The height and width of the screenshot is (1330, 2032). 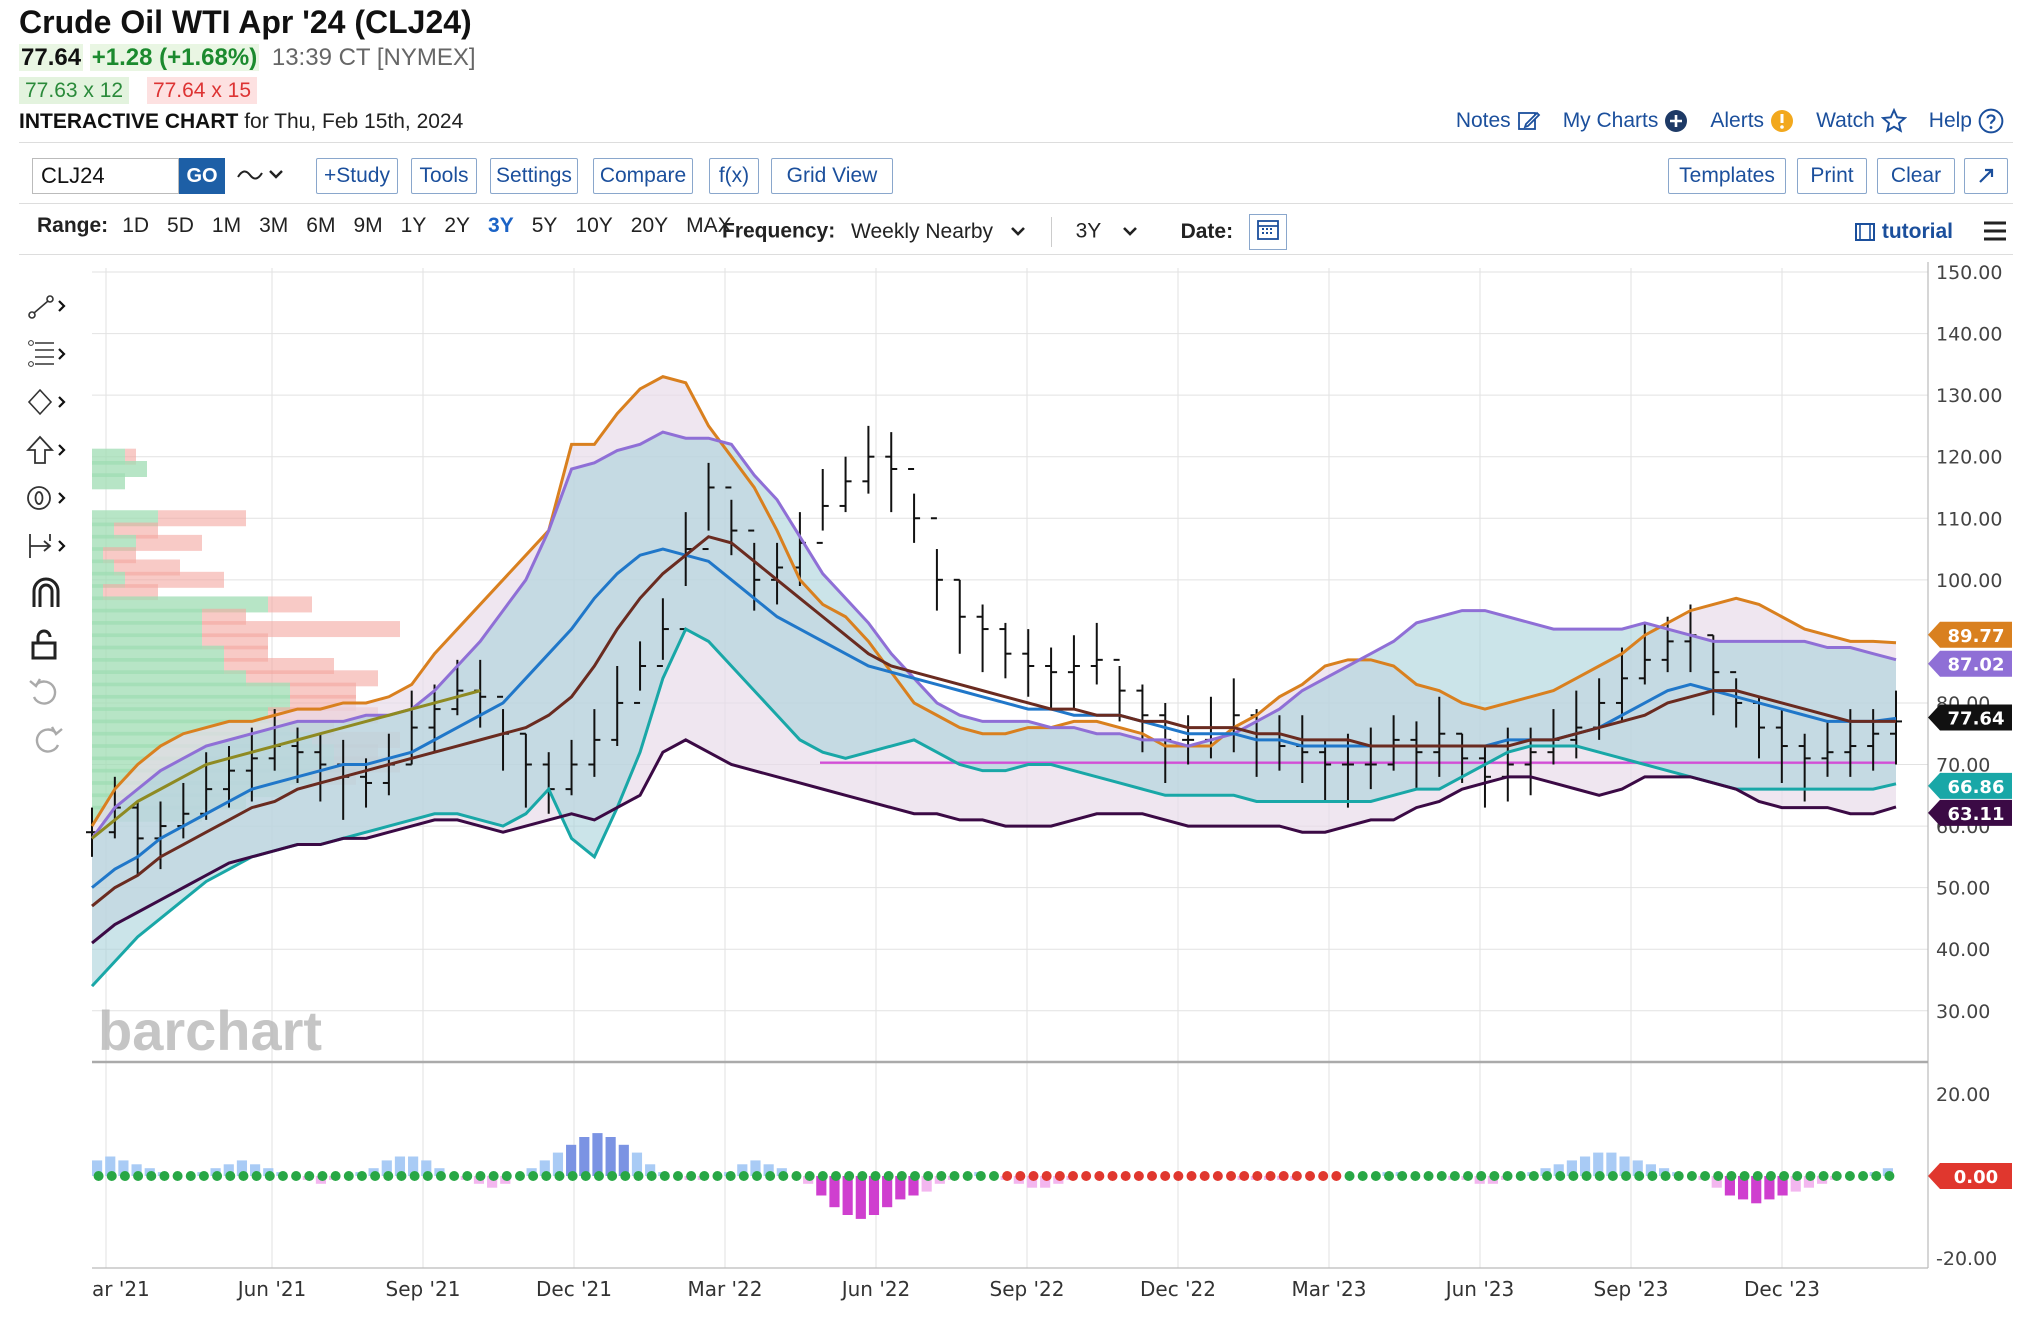 I want to click on range-5d: 5D, so click(x=180, y=225).